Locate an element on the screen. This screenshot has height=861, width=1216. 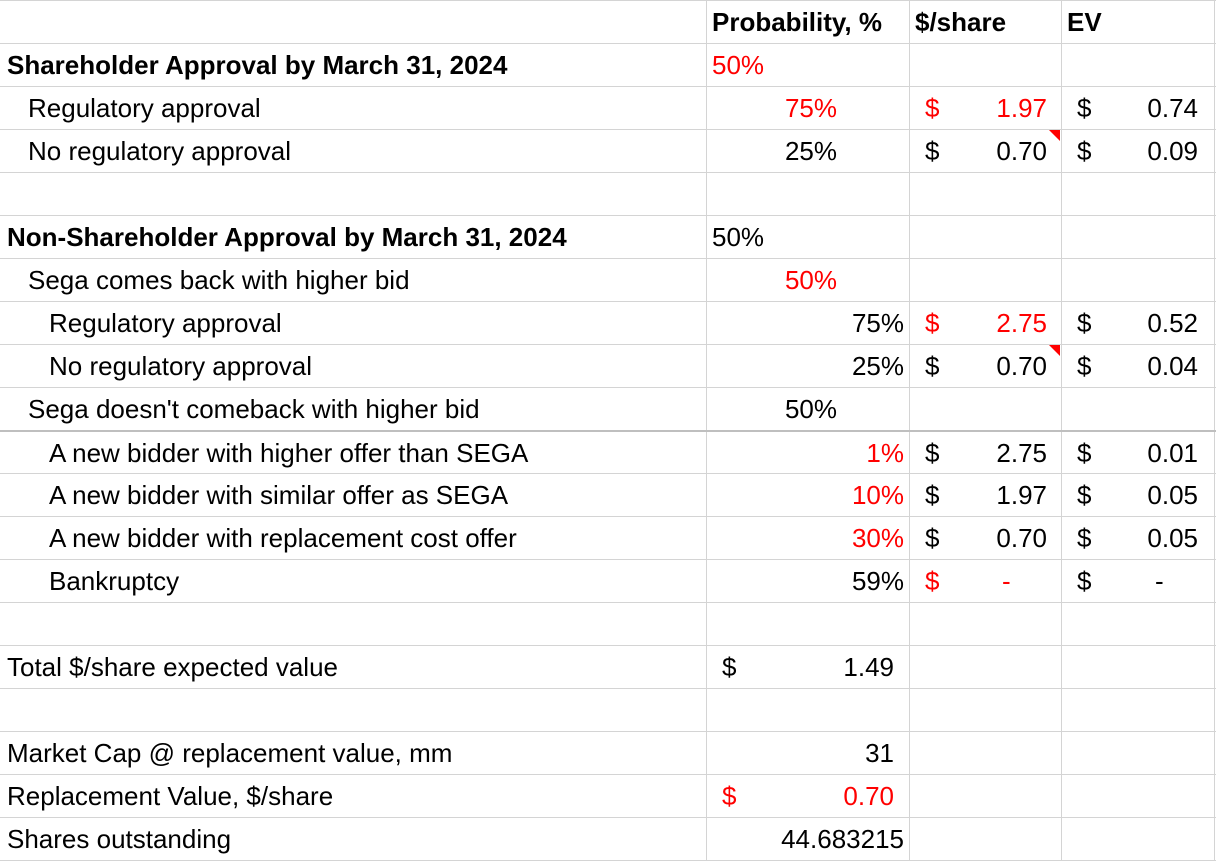
row-label: Sega comes back with higher bid is located at coordinates (219, 280).